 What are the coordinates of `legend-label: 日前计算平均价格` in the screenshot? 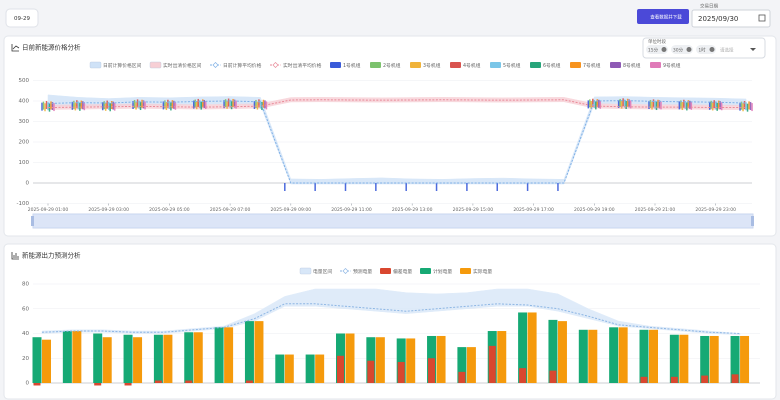 It's located at (242, 65).